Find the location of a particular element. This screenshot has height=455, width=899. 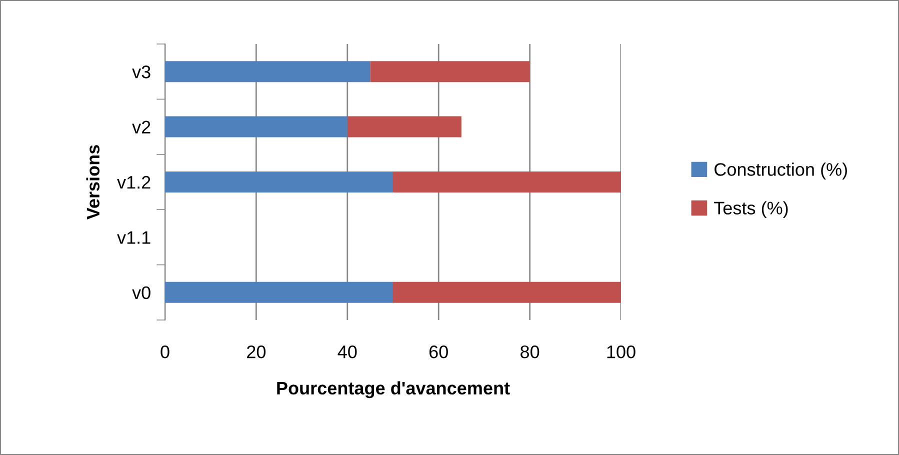

x-tick-label: 100 is located at coordinates (621, 351).